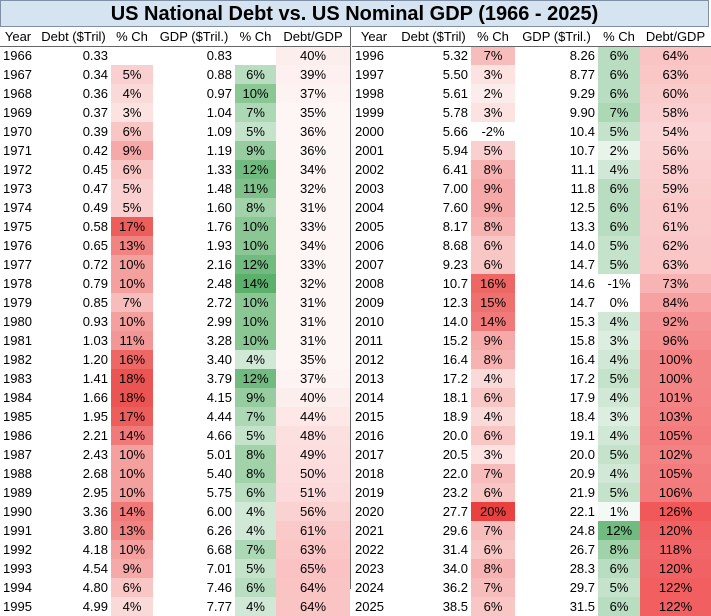 The width and height of the screenshot is (711, 616). I want to click on column-header-year: Year, so click(374, 37).